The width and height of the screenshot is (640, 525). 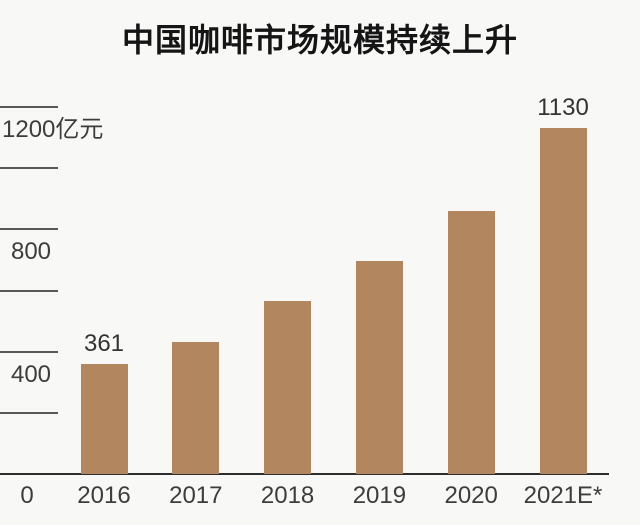 What do you see at coordinates (379, 367) in the screenshot?
I see `bar-2019` at bounding box center [379, 367].